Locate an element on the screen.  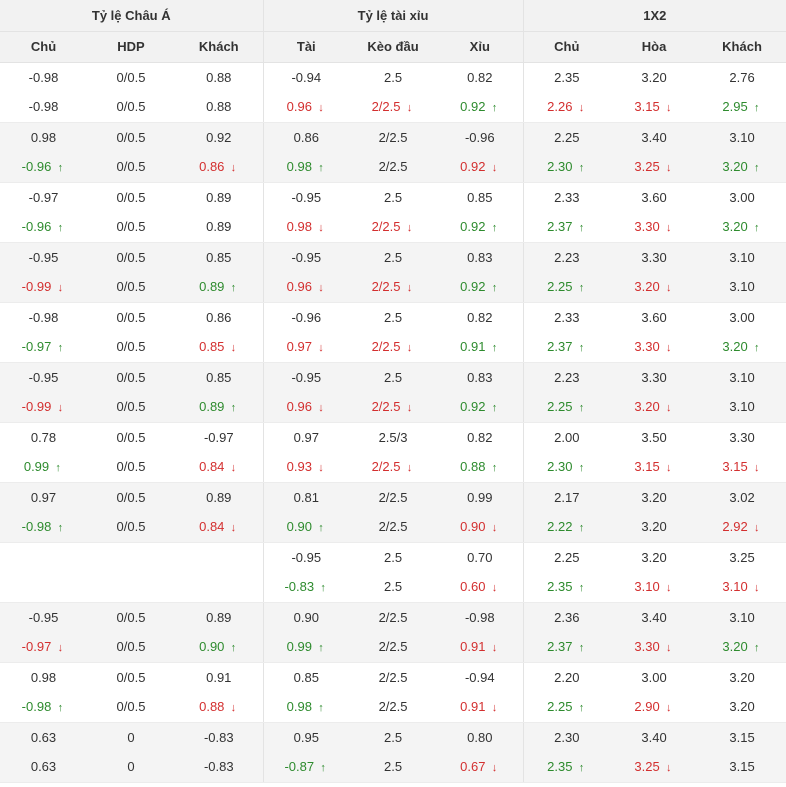
cell-ou-line: 2.5/3 is located at coordinates (393, 437).